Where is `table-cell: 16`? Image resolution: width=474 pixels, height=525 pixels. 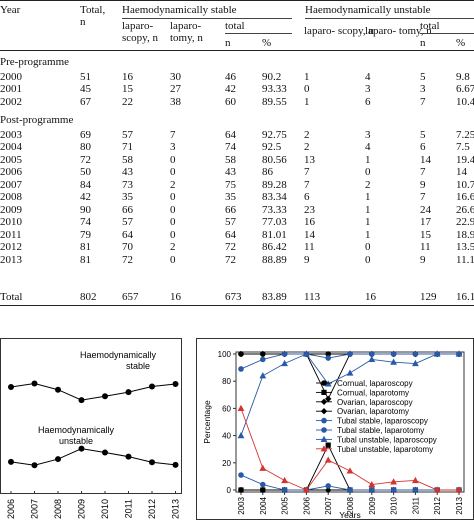 table-cell: 16 is located at coordinates (309, 222).